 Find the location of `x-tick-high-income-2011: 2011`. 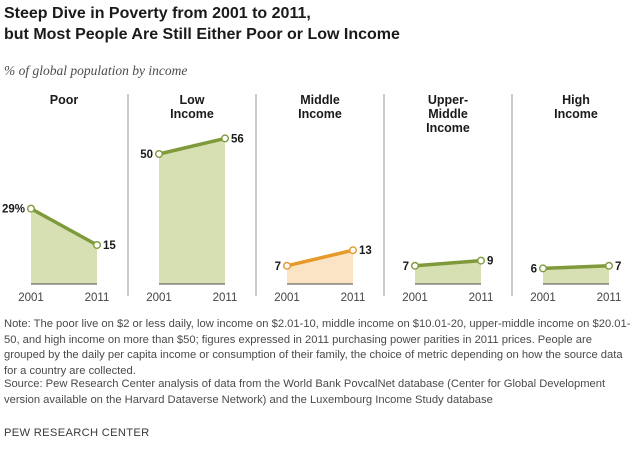

x-tick-high-income-2011: 2011 is located at coordinates (609, 298).